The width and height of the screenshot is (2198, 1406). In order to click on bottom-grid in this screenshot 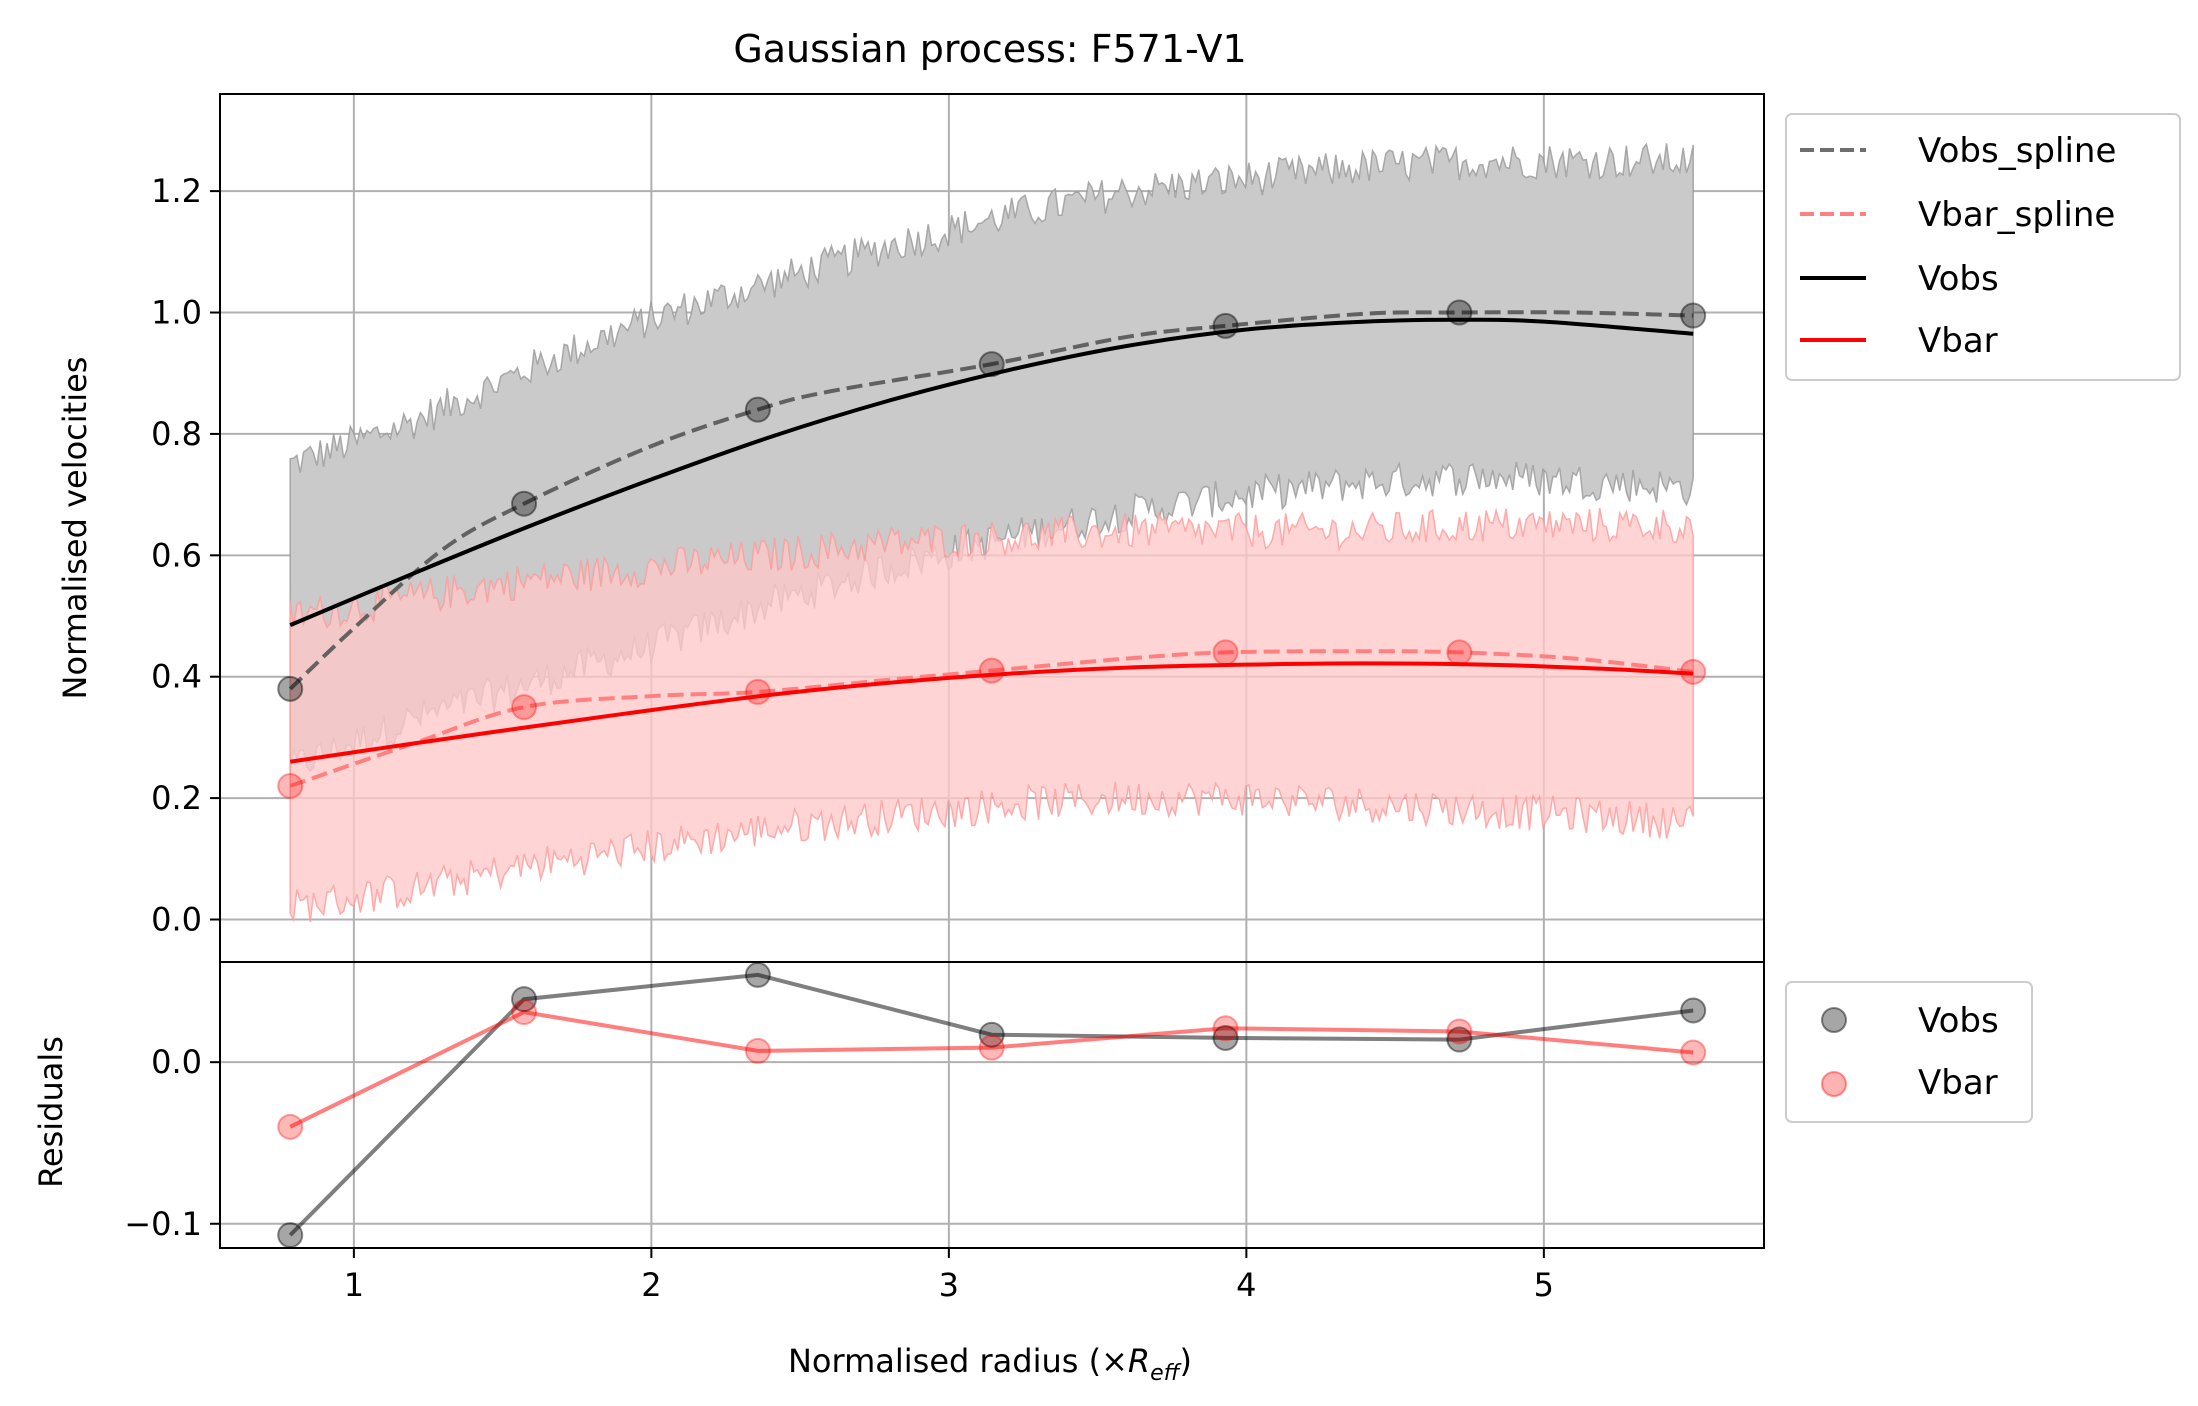, I will do `click(992, 1105)`.